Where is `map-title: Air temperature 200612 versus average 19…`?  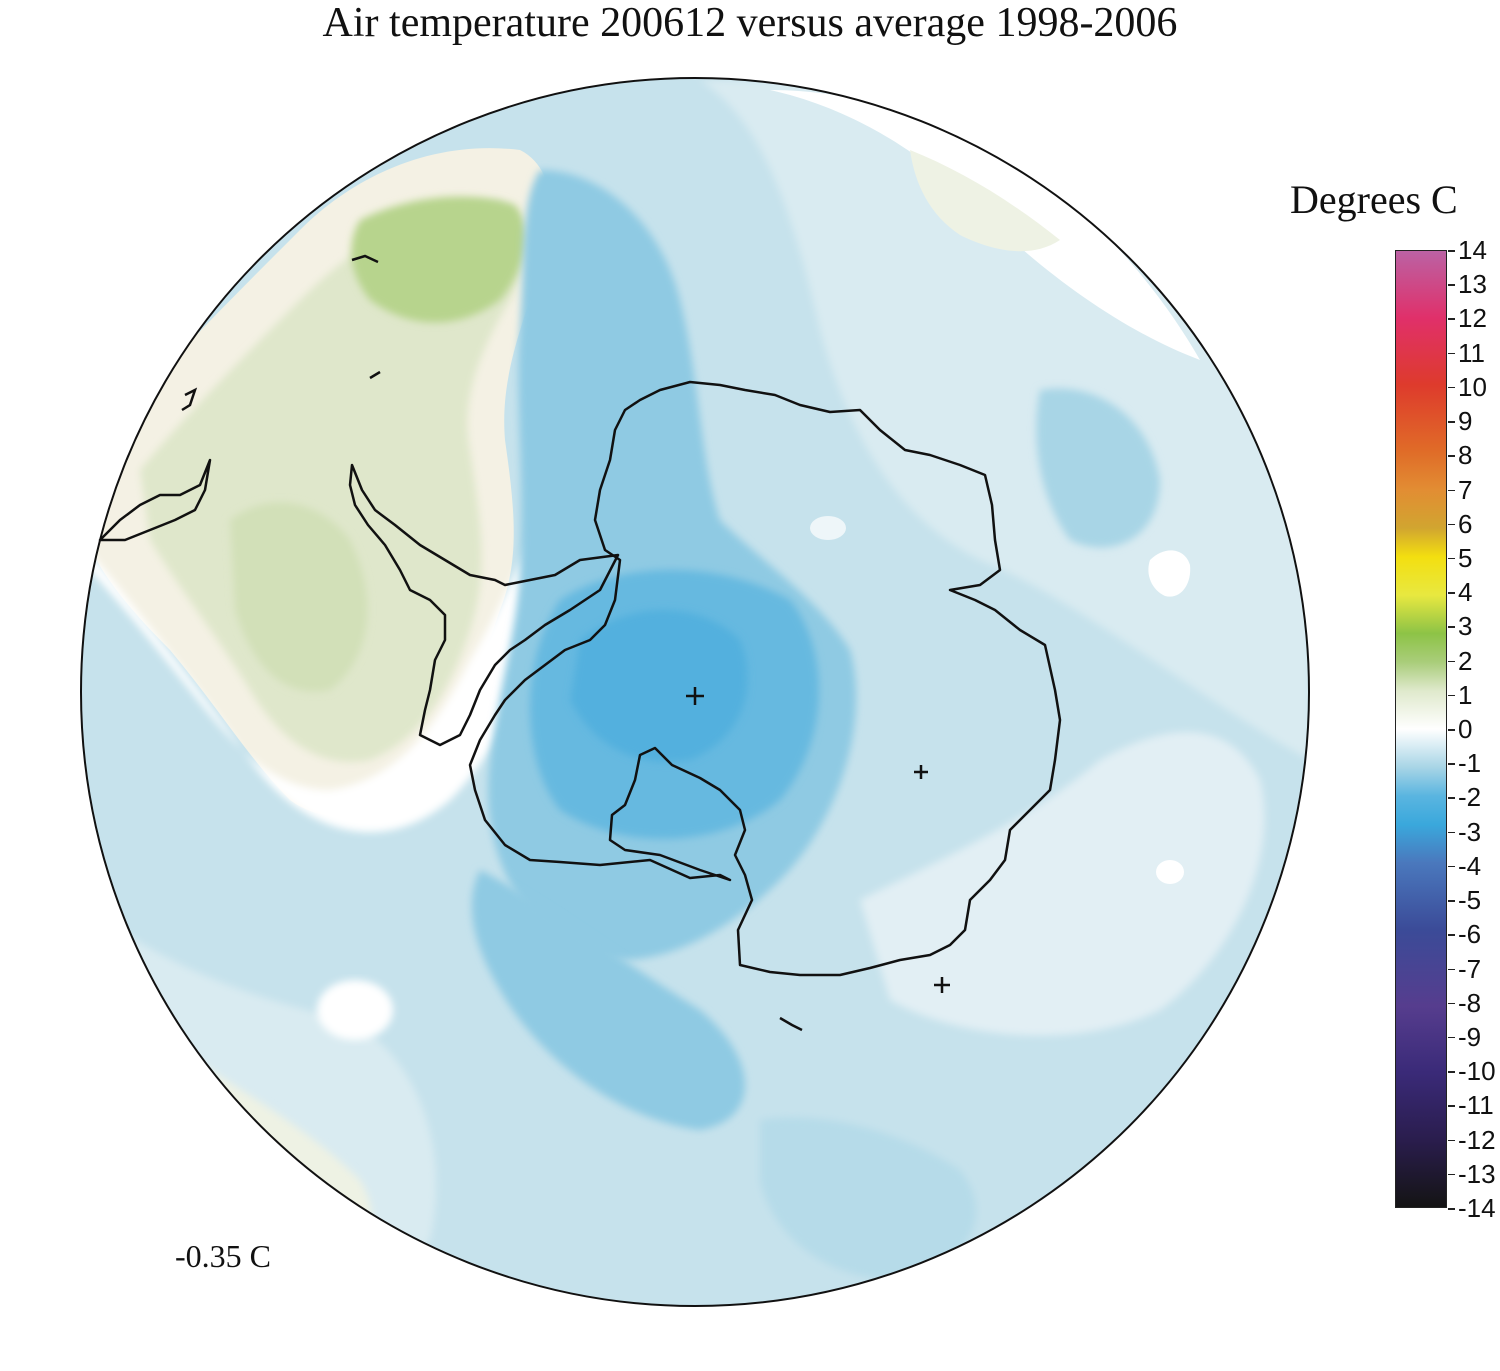 map-title: Air temperature 200612 versus average 19… is located at coordinates (750, 23).